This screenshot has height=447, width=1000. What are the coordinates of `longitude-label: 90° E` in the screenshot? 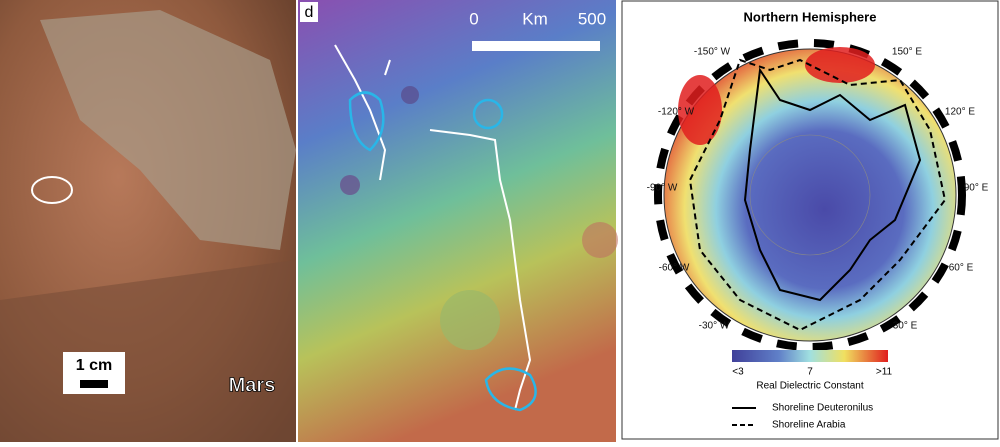 It's located at (976, 188).